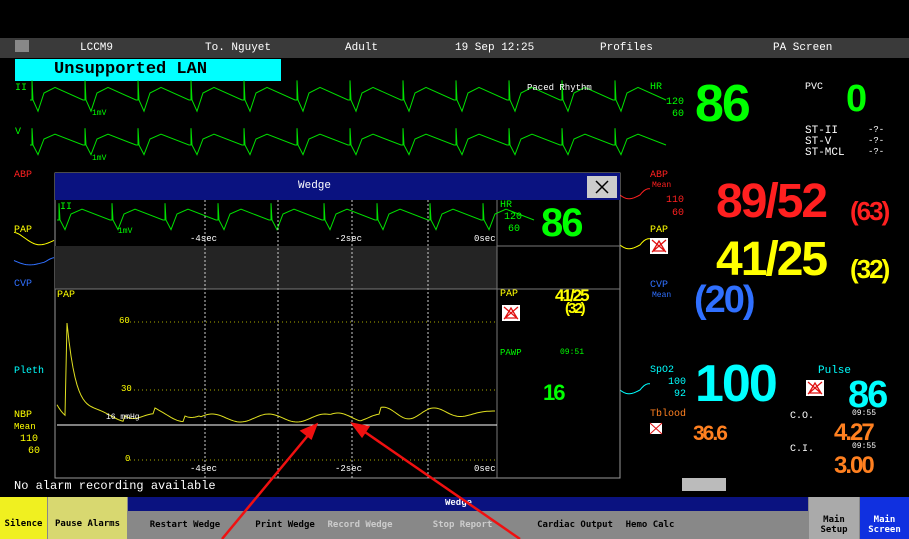  I want to click on label: 89/52, so click(772, 201).